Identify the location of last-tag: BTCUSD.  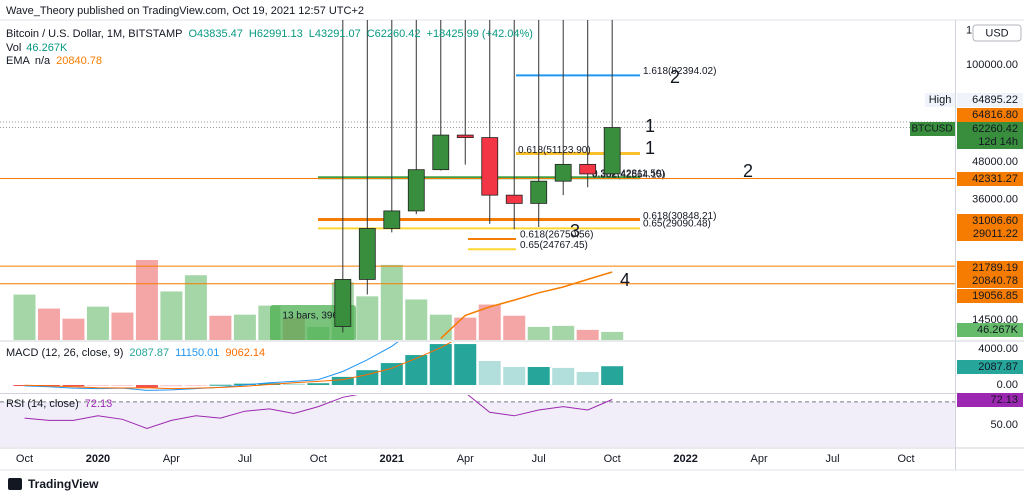
(931, 129).